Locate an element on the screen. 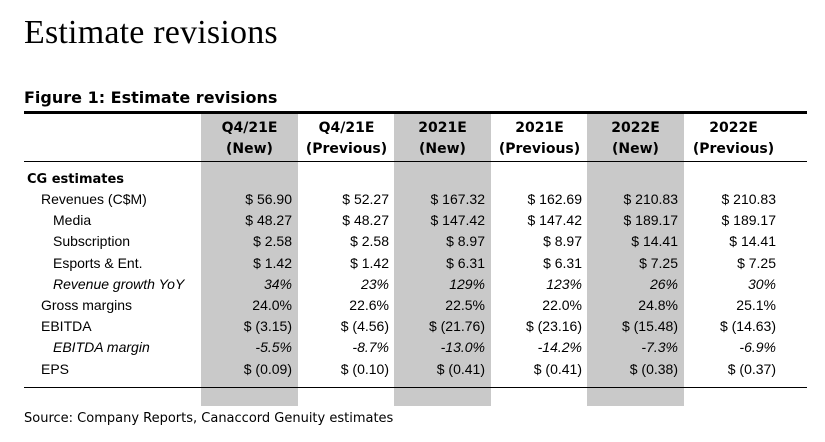 The height and width of the screenshot is (442, 825). table-cell: 24.0% is located at coordinates (272, 305).